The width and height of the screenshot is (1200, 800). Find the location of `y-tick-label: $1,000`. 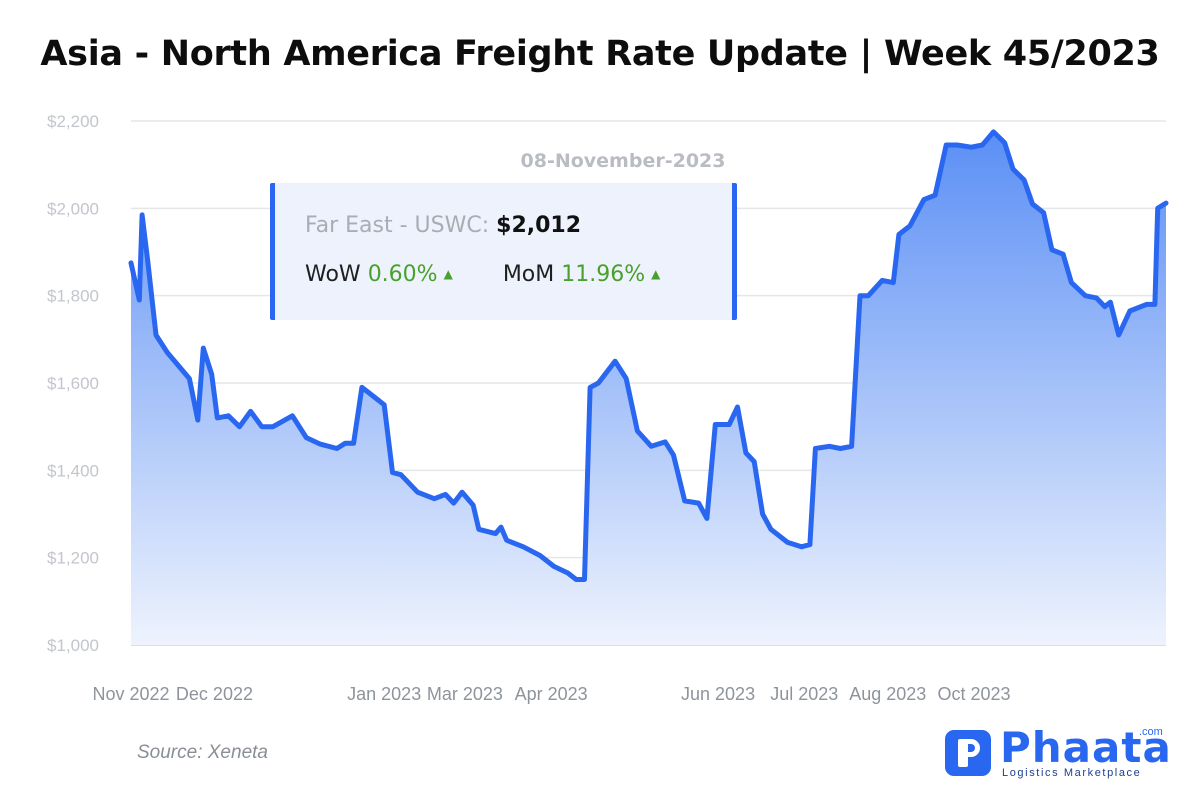

y-tick-label: $1,000 is located at coordinates (73, 645).